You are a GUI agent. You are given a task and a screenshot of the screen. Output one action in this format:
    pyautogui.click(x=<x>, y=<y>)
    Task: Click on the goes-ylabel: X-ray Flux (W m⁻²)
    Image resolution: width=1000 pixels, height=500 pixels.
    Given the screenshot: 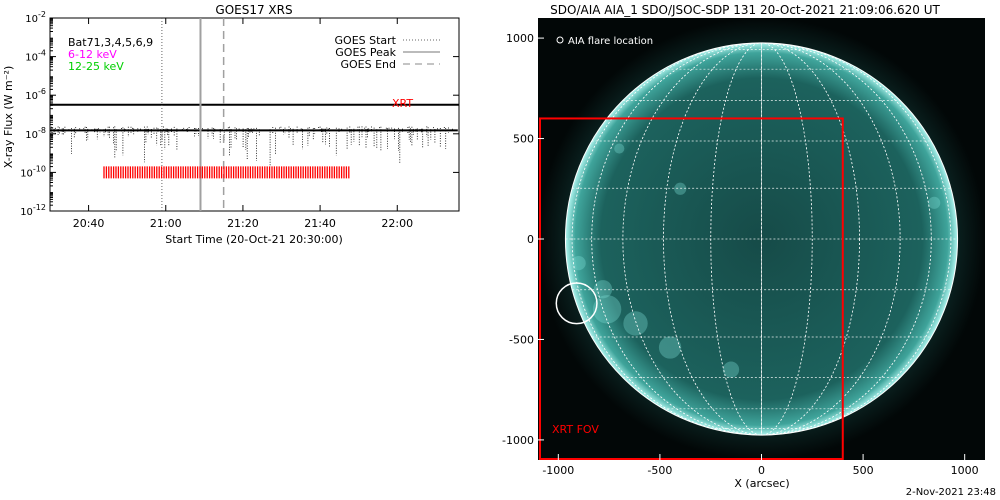 What is the action you would take?
    pyautogui.click(x=8, y=117)
    